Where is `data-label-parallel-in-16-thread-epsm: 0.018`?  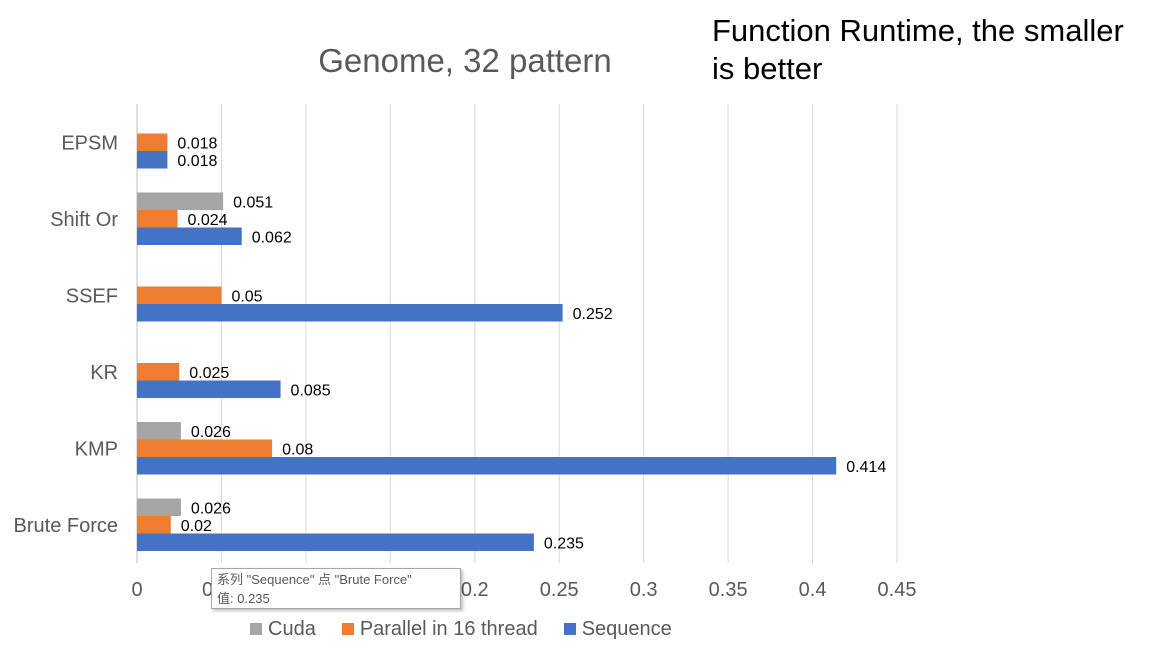
data-label-parallel-in-16-thread-epsm: 0.018 is located at coordinates (197, 143).